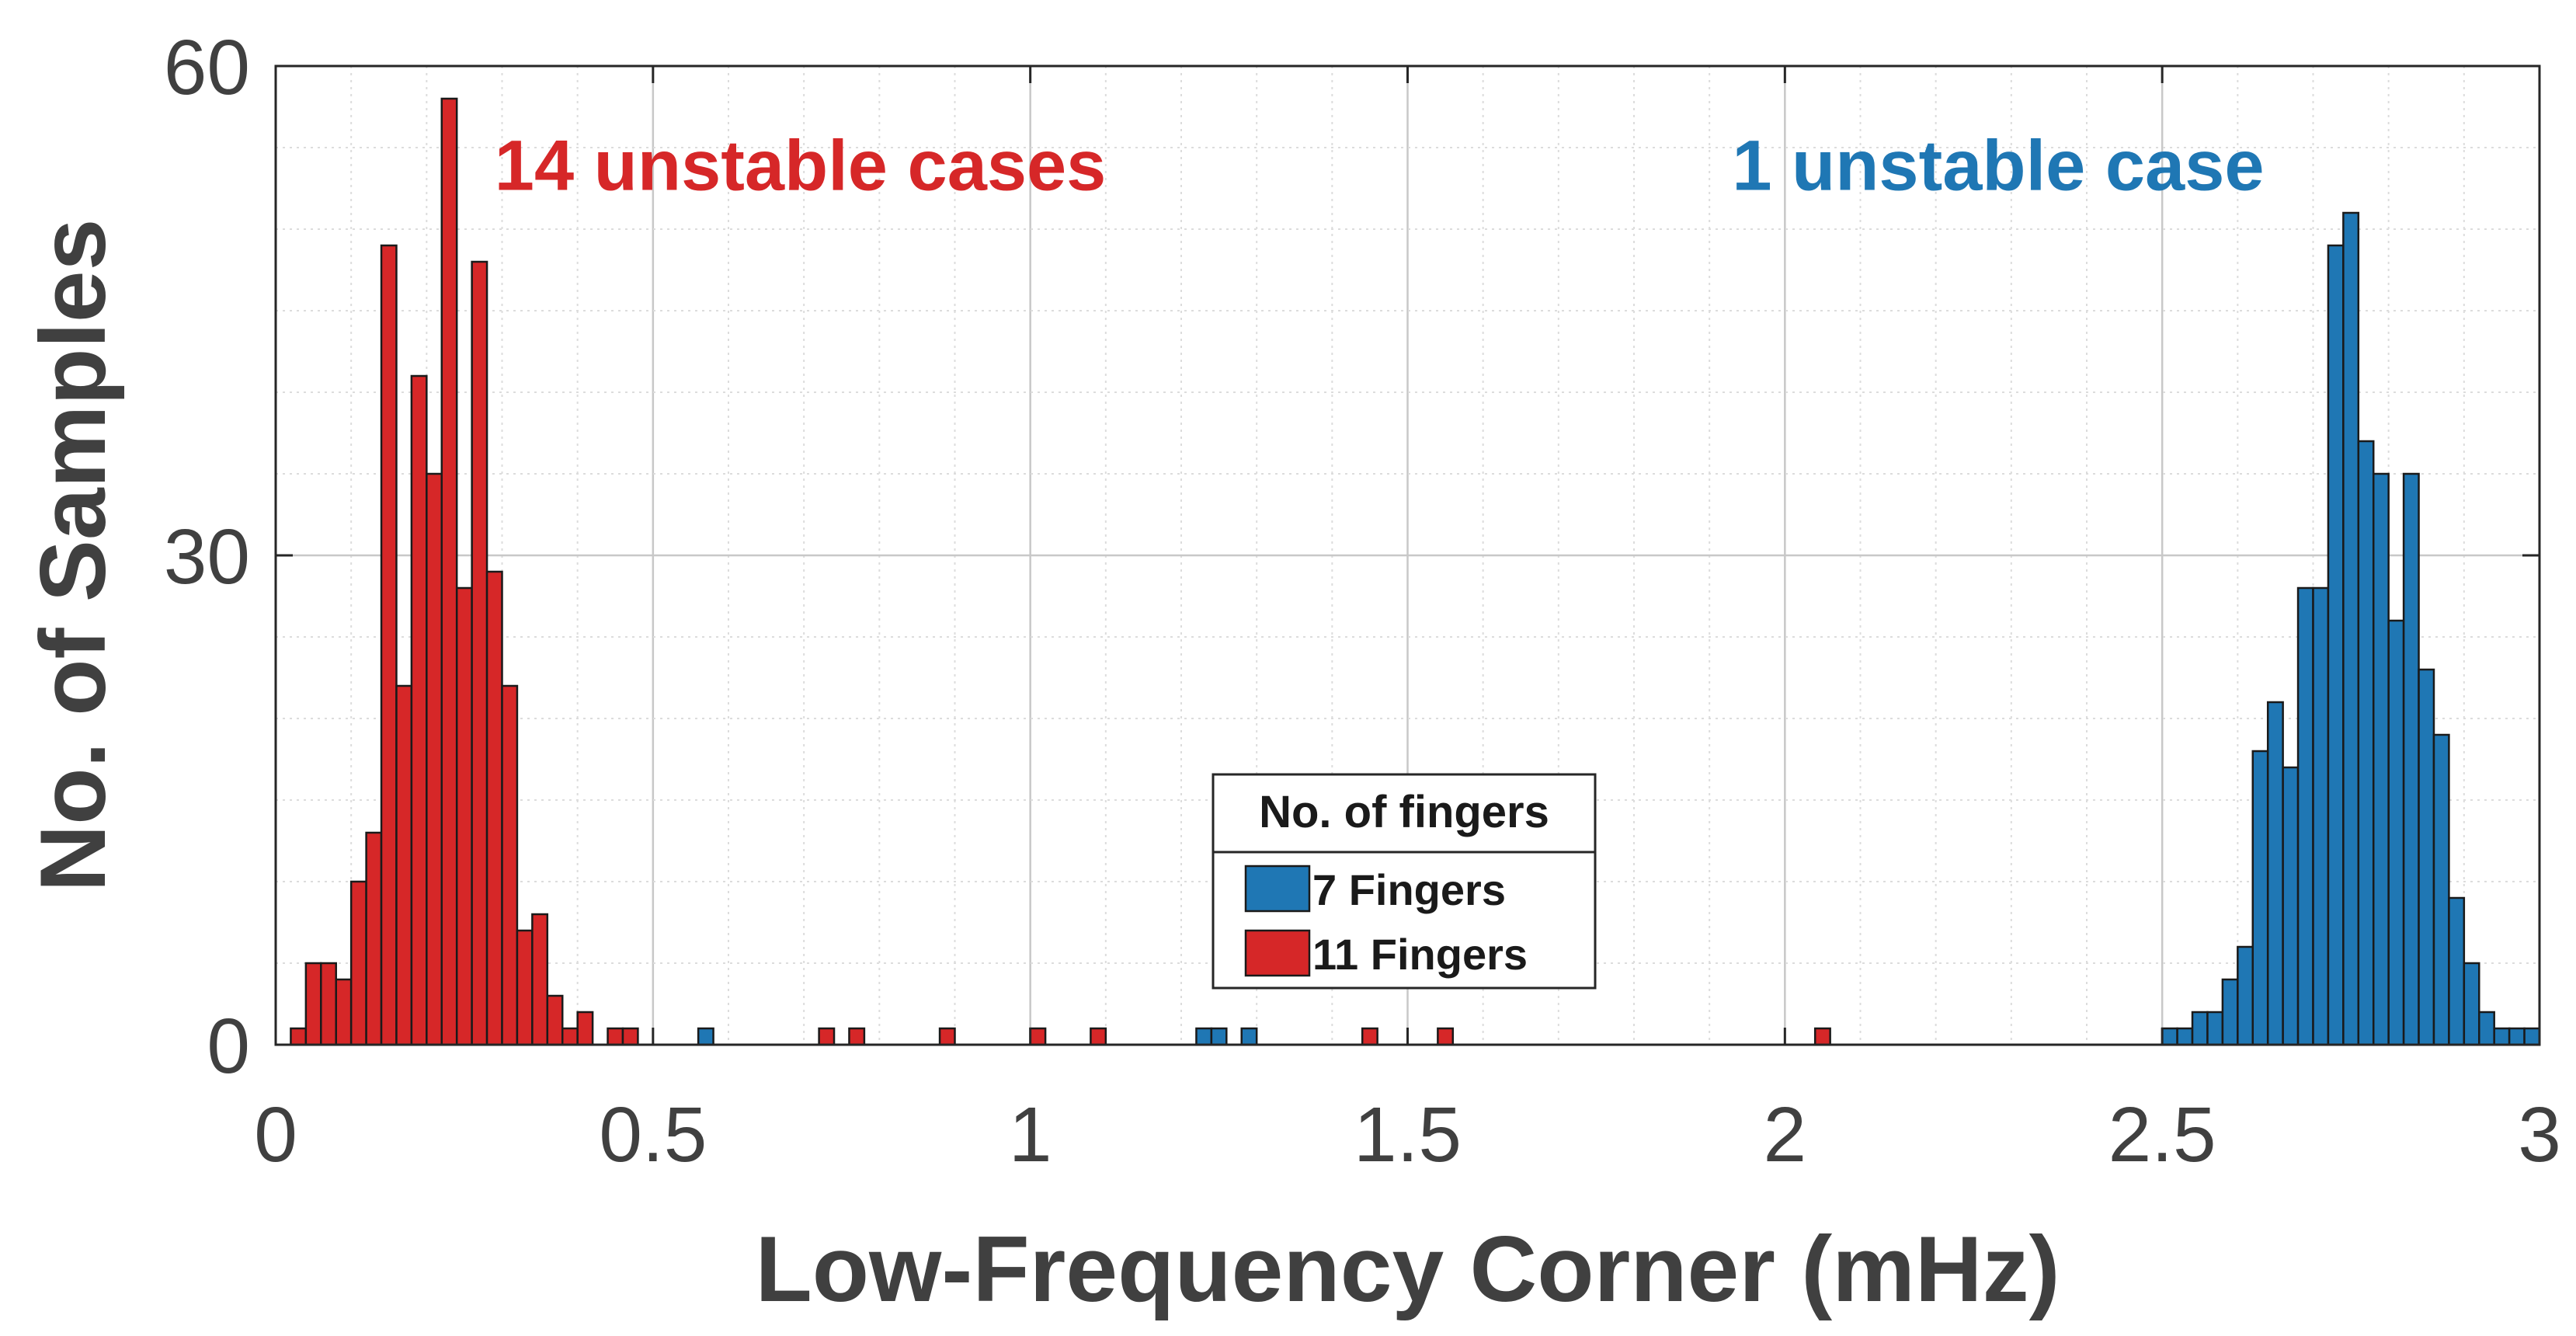  I want to click on legend: No. of fingers 7 Fingers 11 Fingers, so click(1404, 881).